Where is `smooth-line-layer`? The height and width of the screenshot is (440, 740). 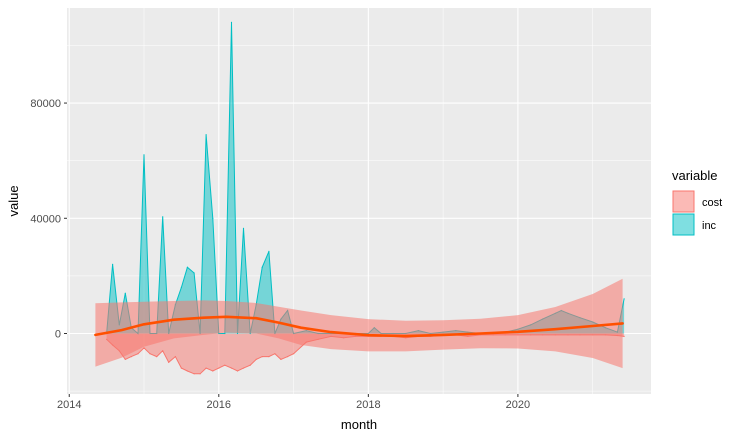 smooth-line-layer is located at coordinates (359, 326).